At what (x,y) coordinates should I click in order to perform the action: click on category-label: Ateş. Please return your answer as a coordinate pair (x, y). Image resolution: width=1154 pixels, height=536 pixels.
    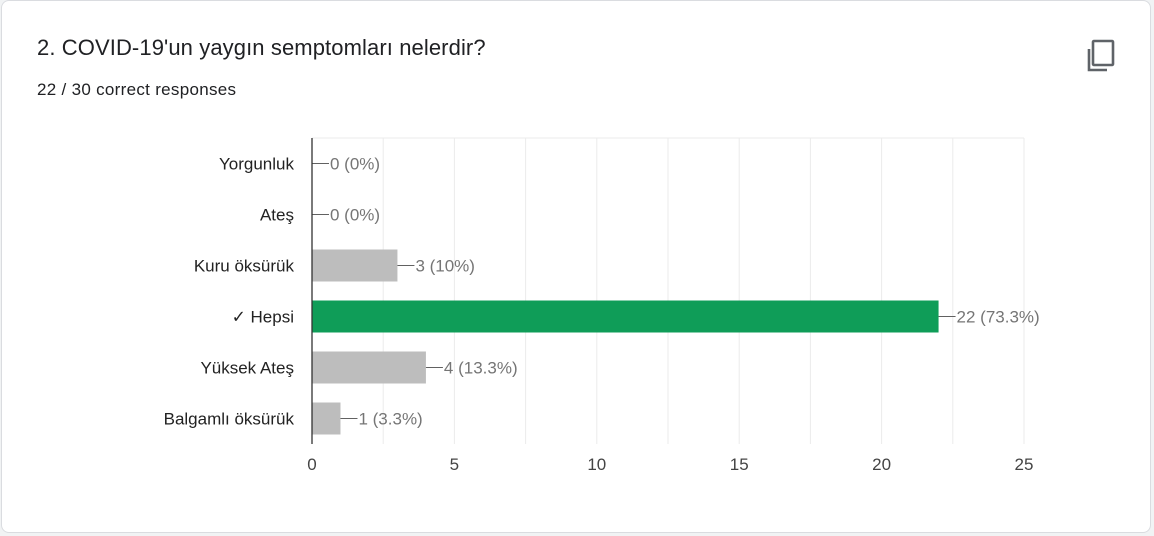
    Looking at the image, I should click on (277, 215).